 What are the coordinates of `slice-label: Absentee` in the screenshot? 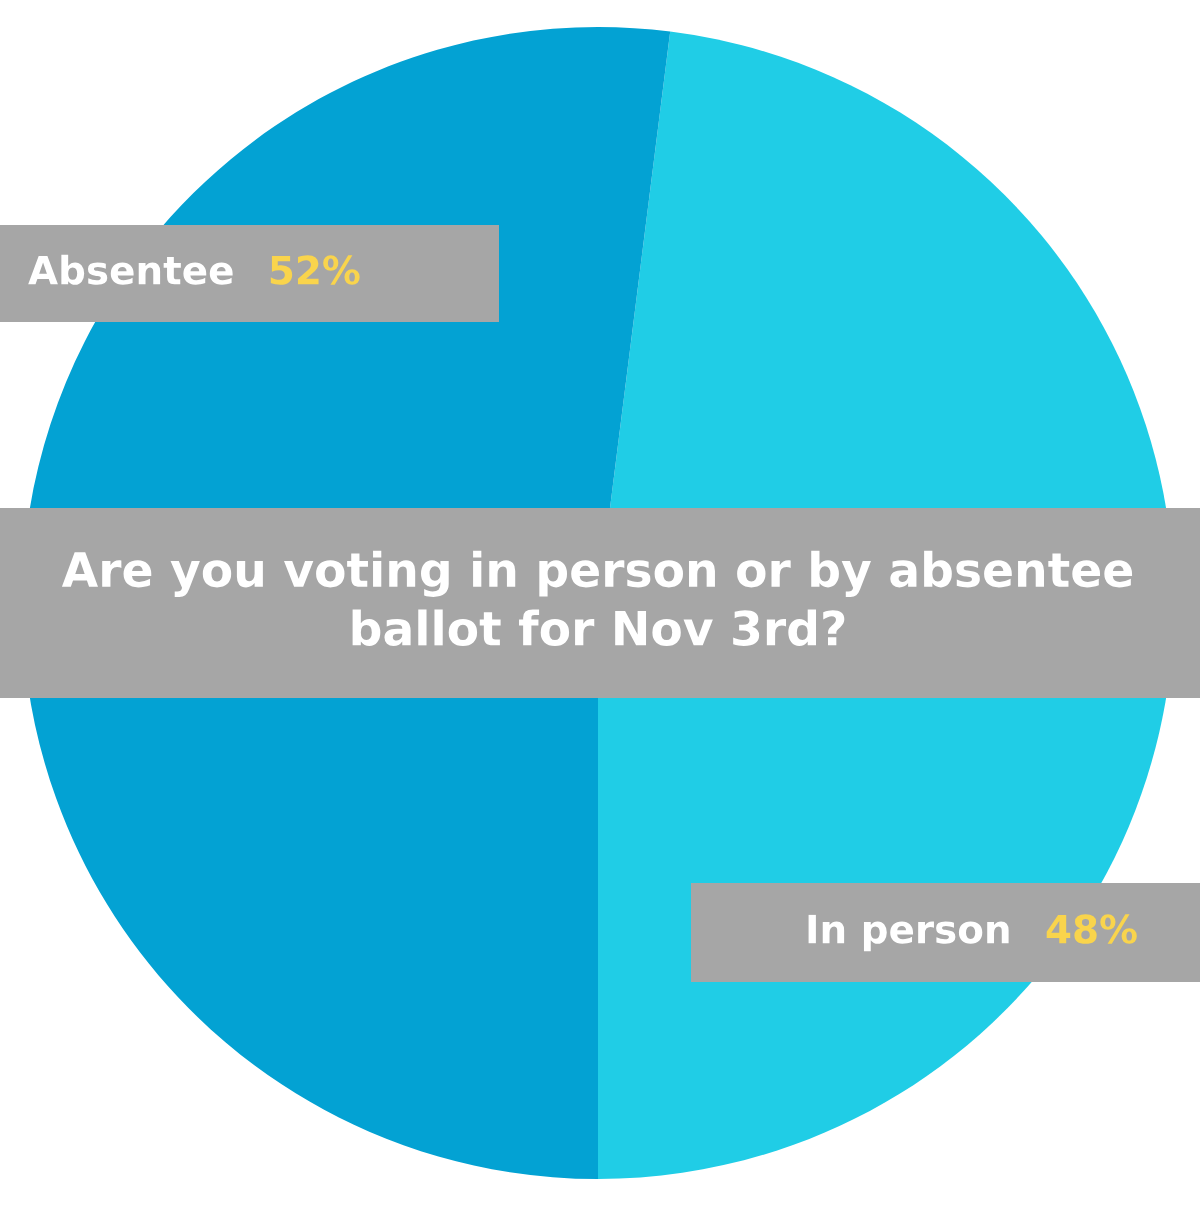 It's located at (130, 269).